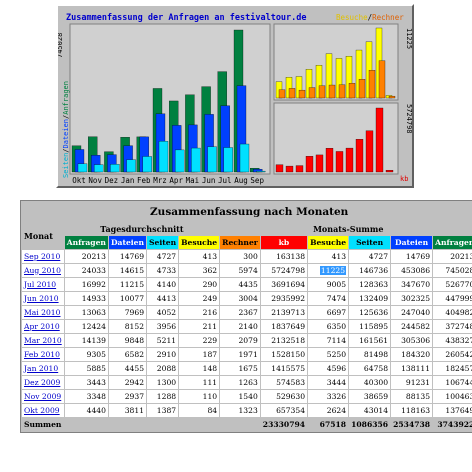 This screenshot has width=472, height=472. I want to click on bar-rechner-nov, so click(292, 93).